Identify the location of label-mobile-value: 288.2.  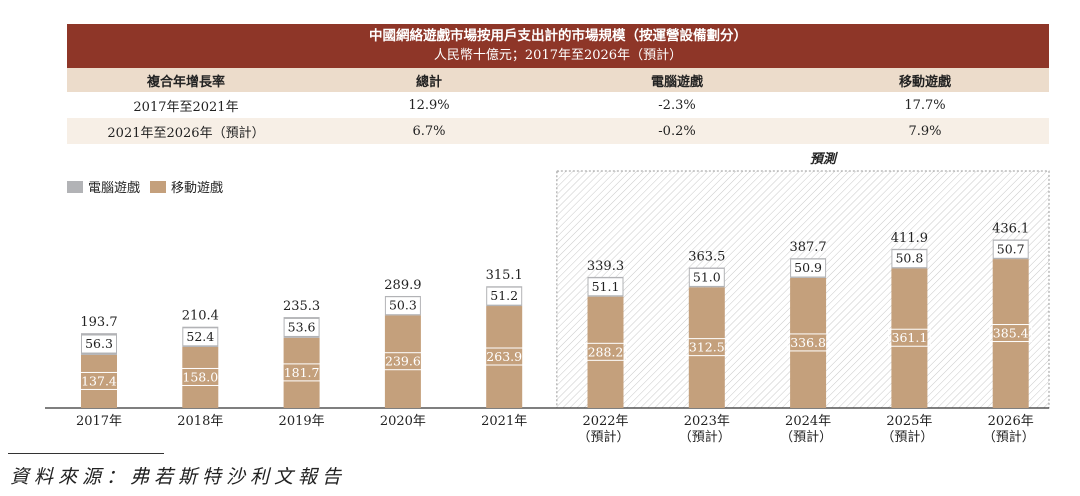
(606, 351).